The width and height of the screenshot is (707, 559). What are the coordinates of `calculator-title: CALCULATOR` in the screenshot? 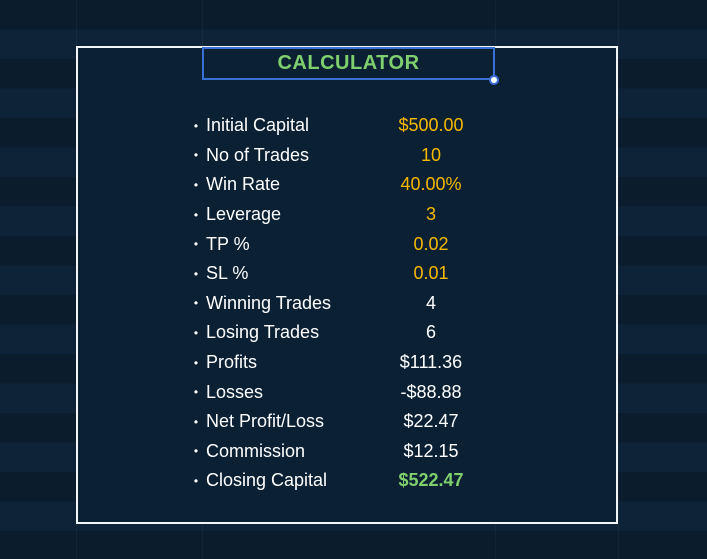 It's located at (348, 63).